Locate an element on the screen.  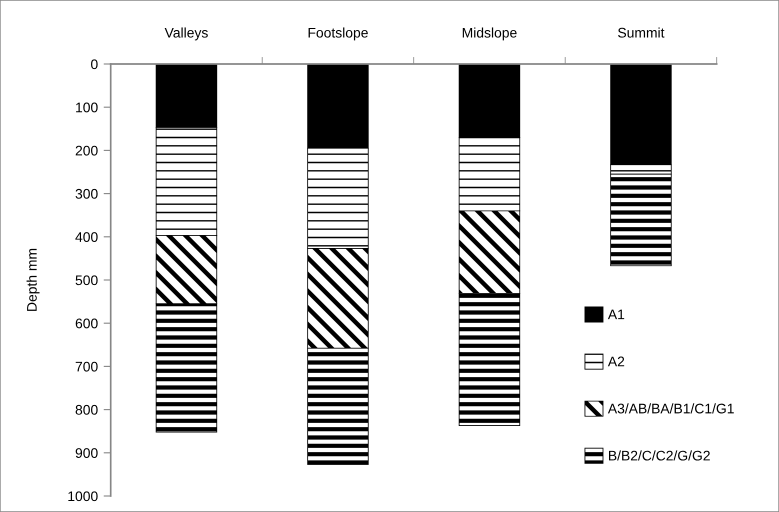
y-tick-label: 200 is located at coordinates (87, 151).